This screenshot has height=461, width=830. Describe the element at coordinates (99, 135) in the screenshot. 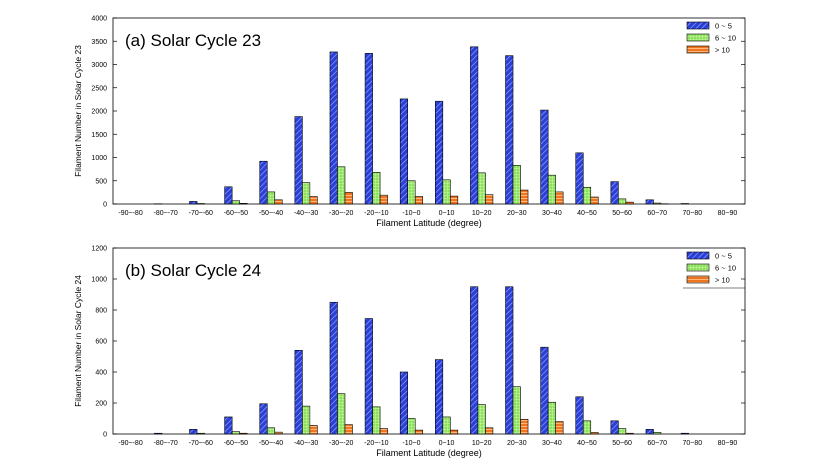

I see `y-tick-label: 1500` at that location.